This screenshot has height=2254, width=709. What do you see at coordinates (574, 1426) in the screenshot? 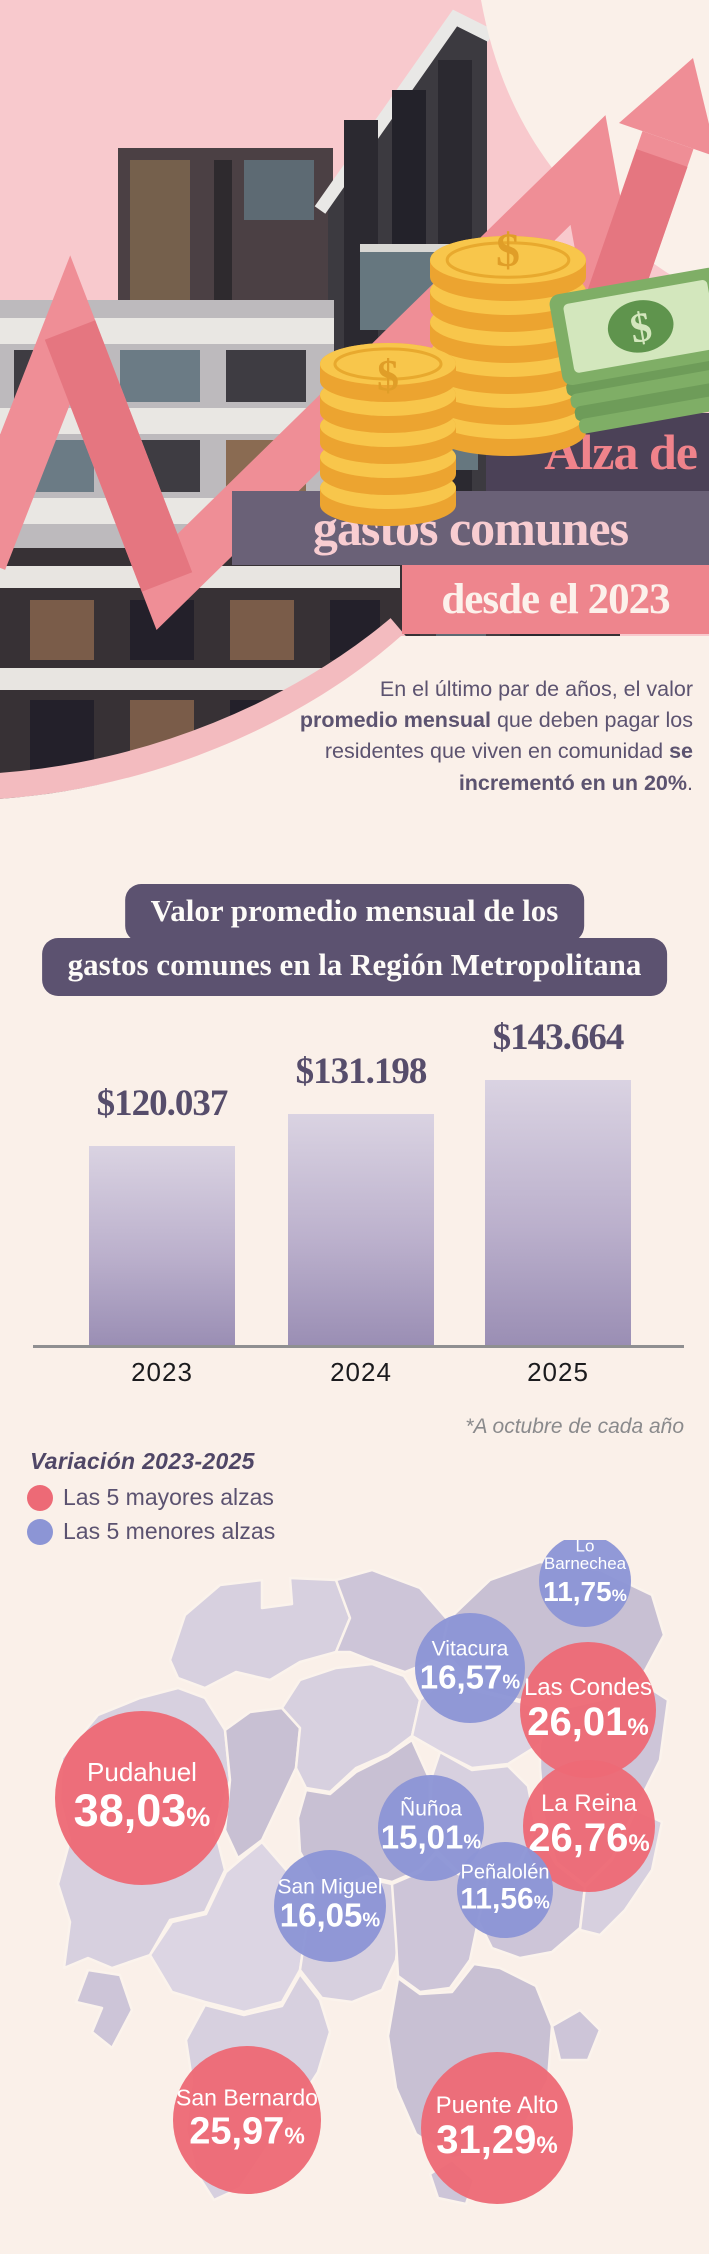
I see `chart-footnote: *A octubre de cada año` at bounding box center [574, 1426].